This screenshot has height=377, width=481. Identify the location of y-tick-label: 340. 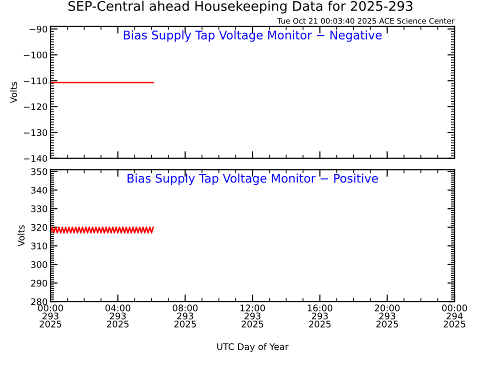
(39, 190).